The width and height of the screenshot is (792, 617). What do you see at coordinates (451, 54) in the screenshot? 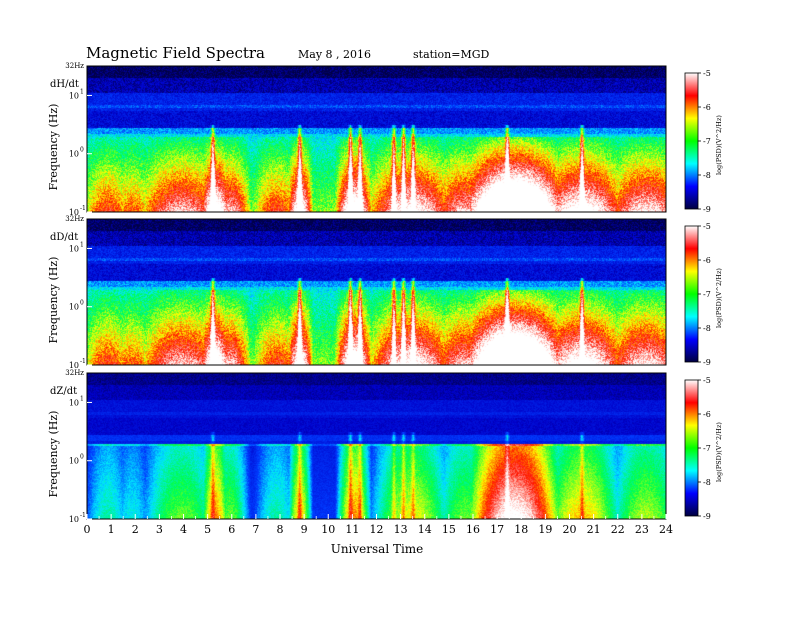
I see `station-label: station=MGD` at bounding box center [451, 54].